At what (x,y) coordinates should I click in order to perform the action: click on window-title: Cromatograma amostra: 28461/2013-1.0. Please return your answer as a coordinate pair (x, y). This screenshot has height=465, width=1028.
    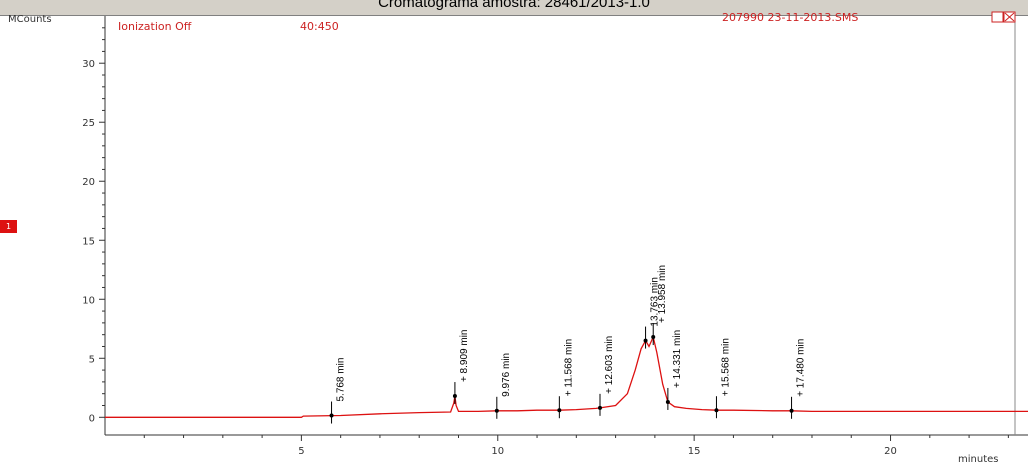
    Looking at the image, I should click on (514, 5).